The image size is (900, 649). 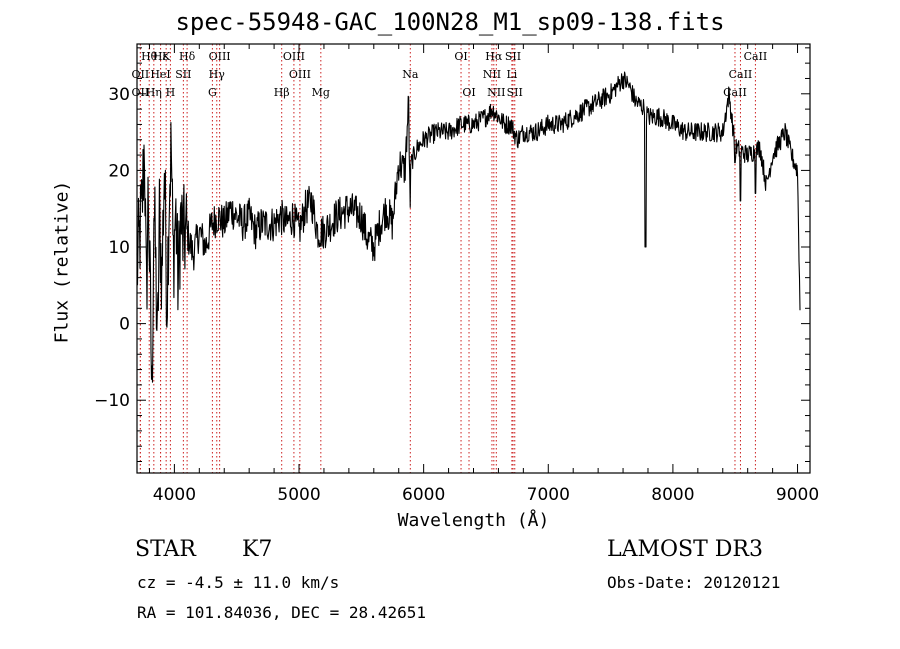 What do you see at coordinates (171, 92) in the screenshot?
I see `line-label-21: H` at bounding box center [171, 92].